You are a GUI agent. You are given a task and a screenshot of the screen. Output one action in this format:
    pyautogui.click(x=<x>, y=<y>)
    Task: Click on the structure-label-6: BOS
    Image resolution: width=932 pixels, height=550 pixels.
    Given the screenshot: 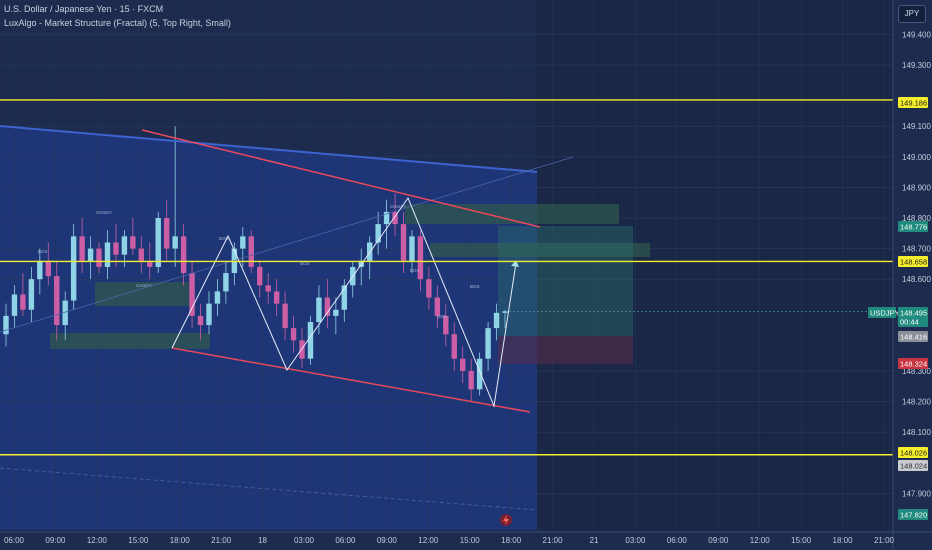 What is the action you would take?
    pyautogui.click(x=415, y=270)
    